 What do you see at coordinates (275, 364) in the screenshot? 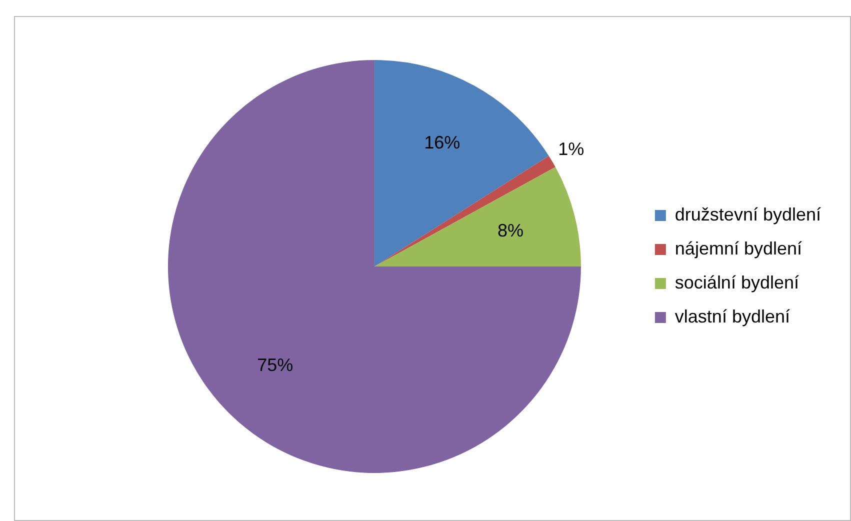
I see `data-label: 75%` at bounding box center [275, 364].